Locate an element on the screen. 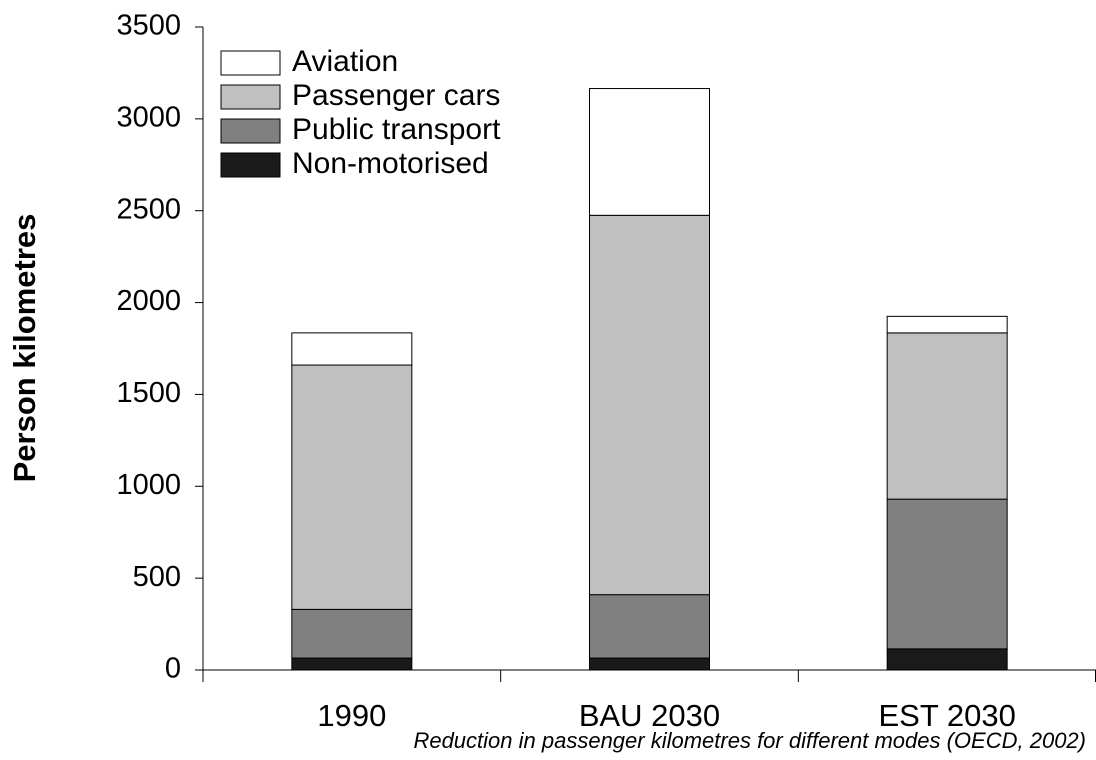 This screenshot has height=760, width=1096. y-axis-label: Person kilometres is located at coordinates (24, 348).